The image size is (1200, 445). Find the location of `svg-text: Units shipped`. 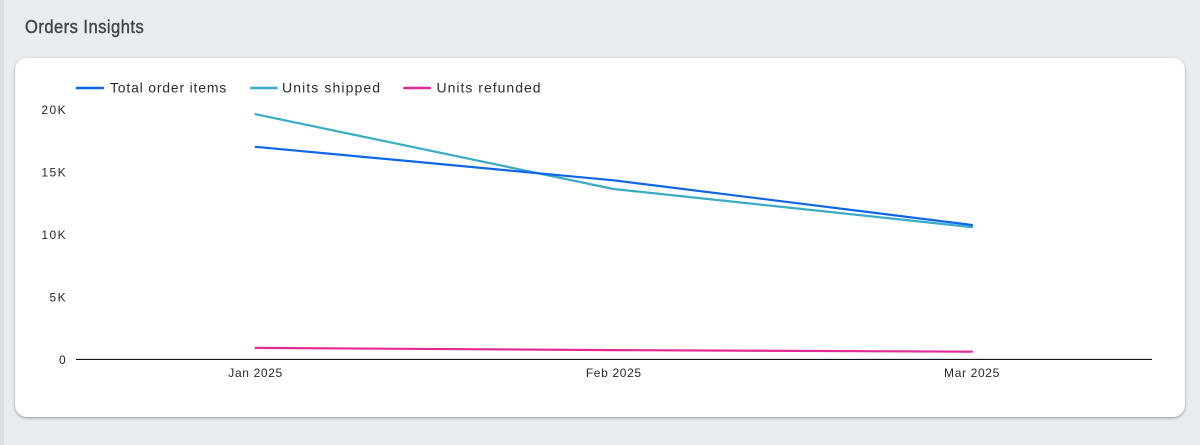

svg-text: Units shipped is located at coordinates (331, 88).